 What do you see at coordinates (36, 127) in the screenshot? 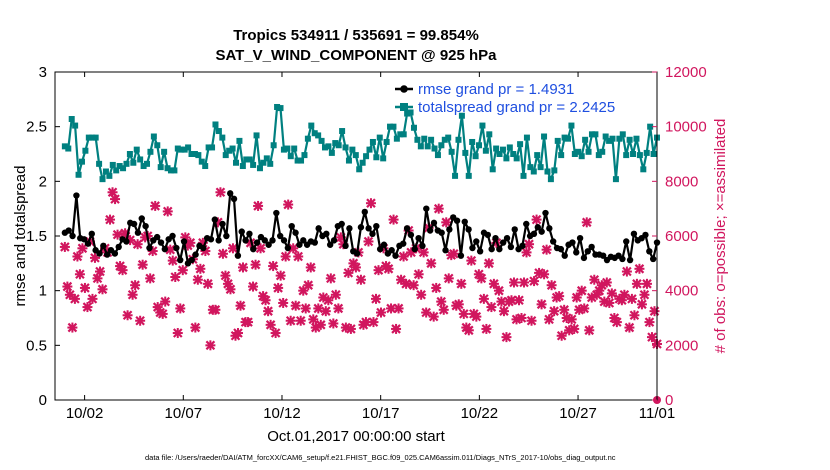
I see `y-tick-label: 2.5` at bounding box center [36, 127].